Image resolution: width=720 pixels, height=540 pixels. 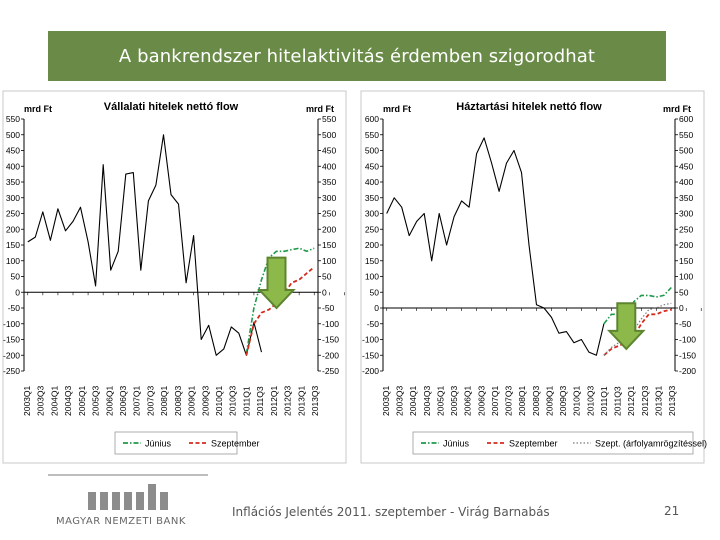 I want to click on x-tick-label: 2003Q3, so click(x=400, y=400).